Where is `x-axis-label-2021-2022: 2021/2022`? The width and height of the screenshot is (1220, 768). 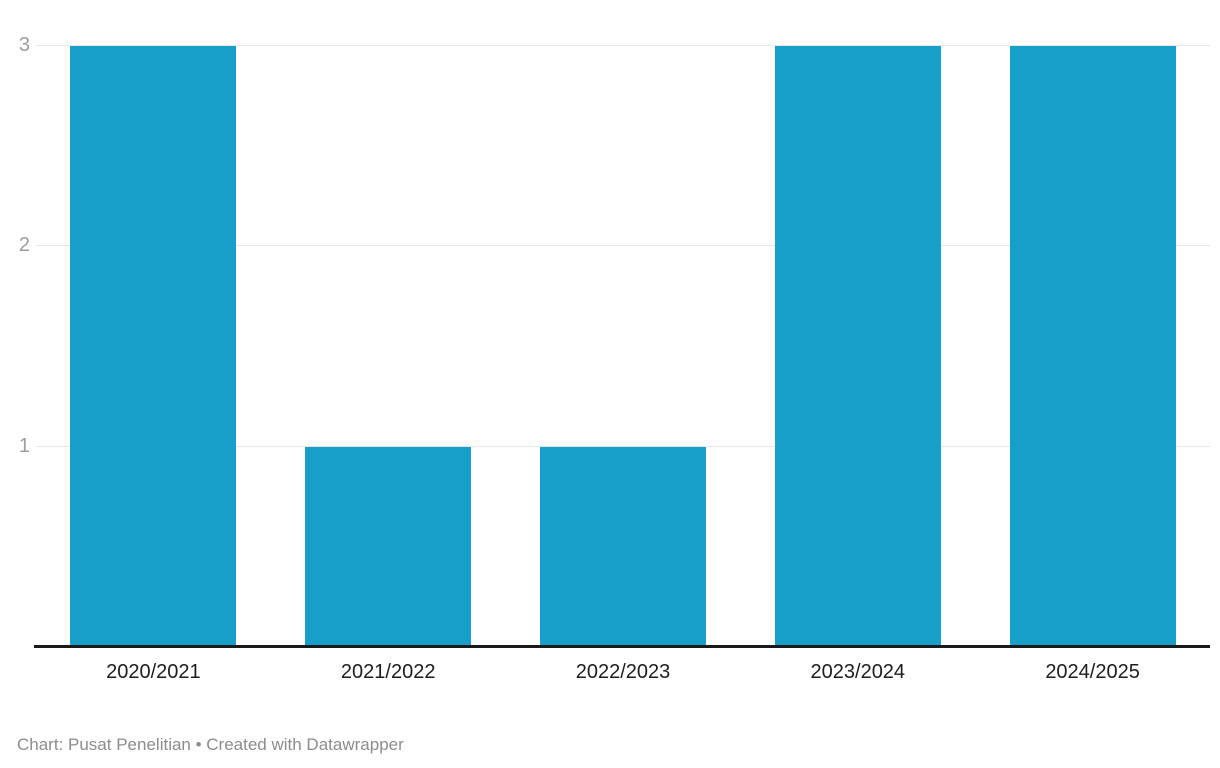
x-axis-label-2021-2022: 2021/2022 is located at coordinates (388, 672).